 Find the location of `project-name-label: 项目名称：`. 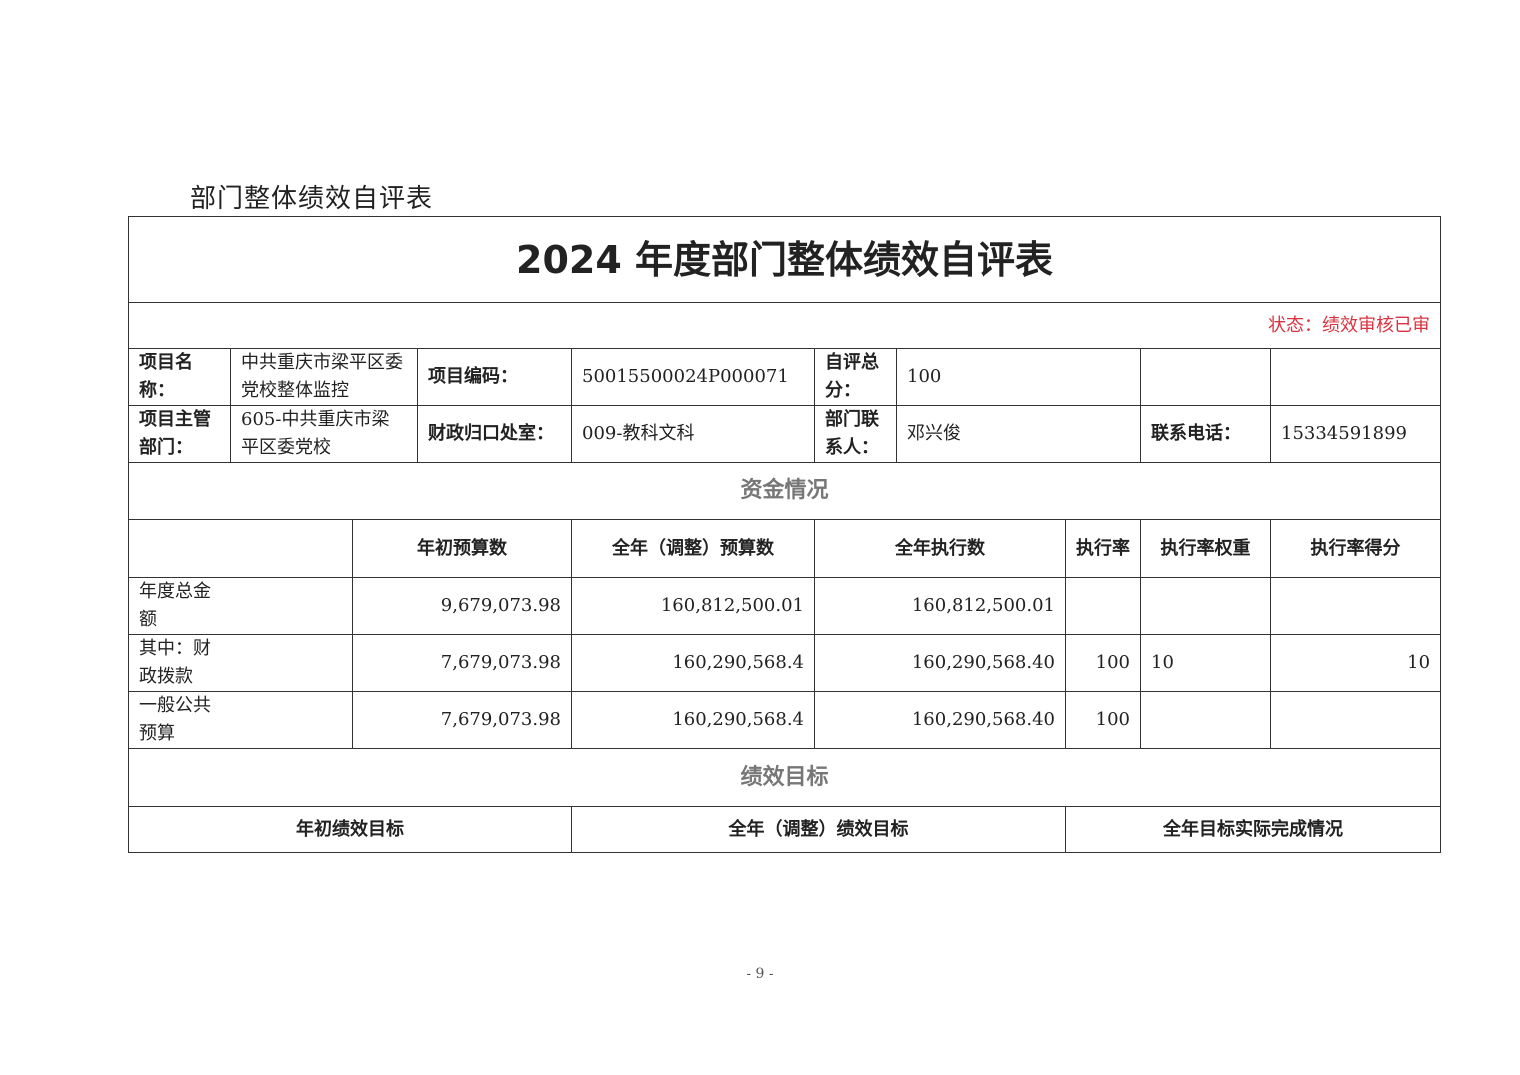

project-name-label: 项目名称： is located at coordinates (179, 377).